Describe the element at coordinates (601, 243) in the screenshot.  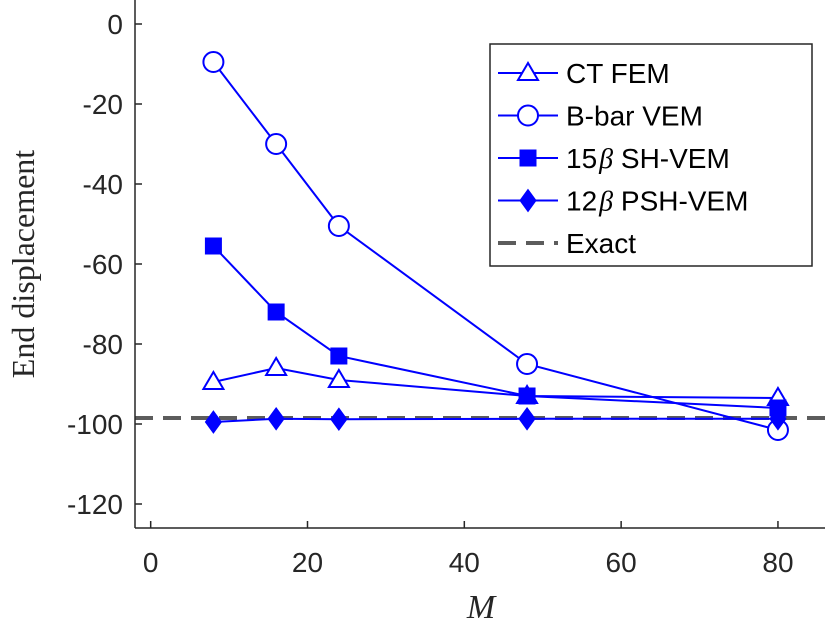
I see `legend-label: Exact` at that location.